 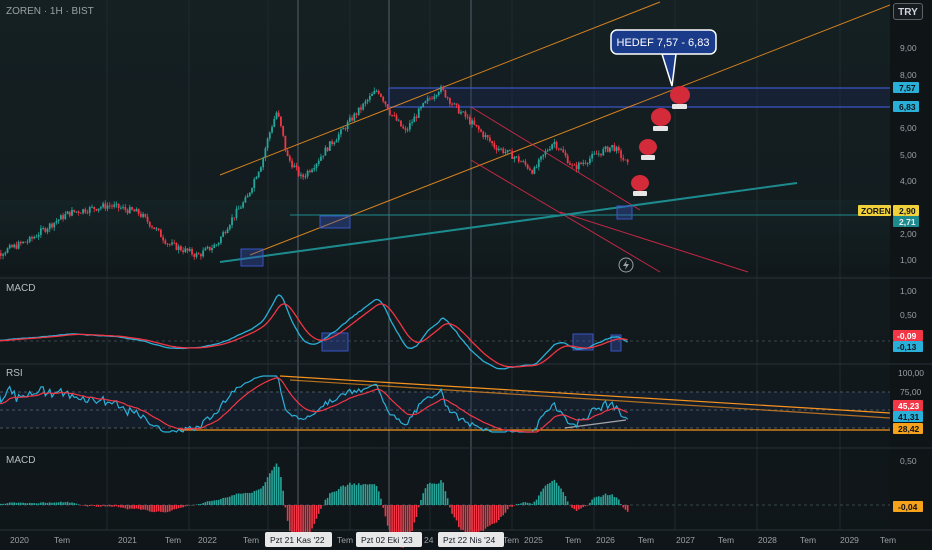 What do you see at coordinates (911, 382) in the screenshot?
I see `rsi-y-ticks: 100,00 75,00` at bounding box center [911, 382].